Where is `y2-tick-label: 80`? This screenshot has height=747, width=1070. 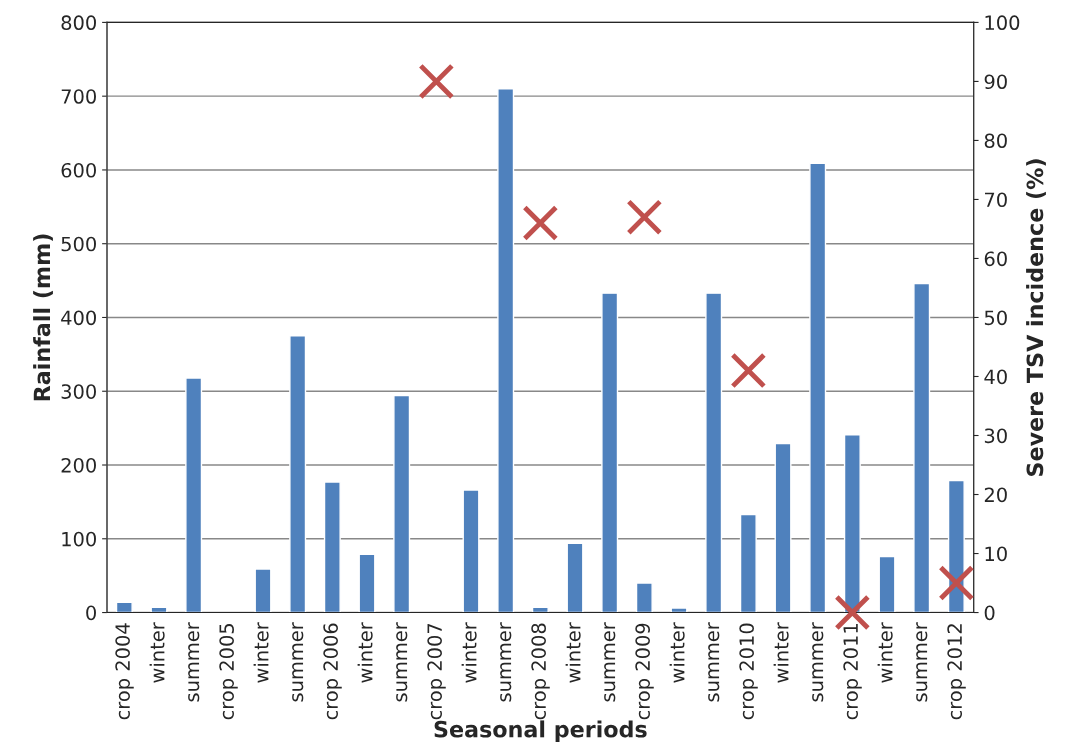
y2-tick-label: 80 is located at coordinates (995, 141).